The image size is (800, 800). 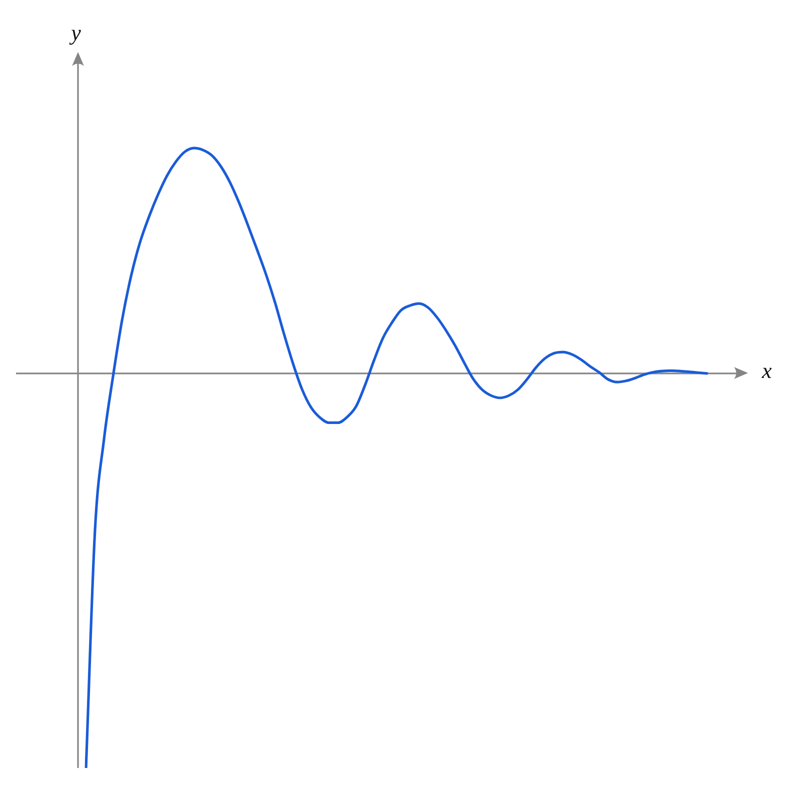 I want to click on x-axis-title: x, so click(x=766, y=371).